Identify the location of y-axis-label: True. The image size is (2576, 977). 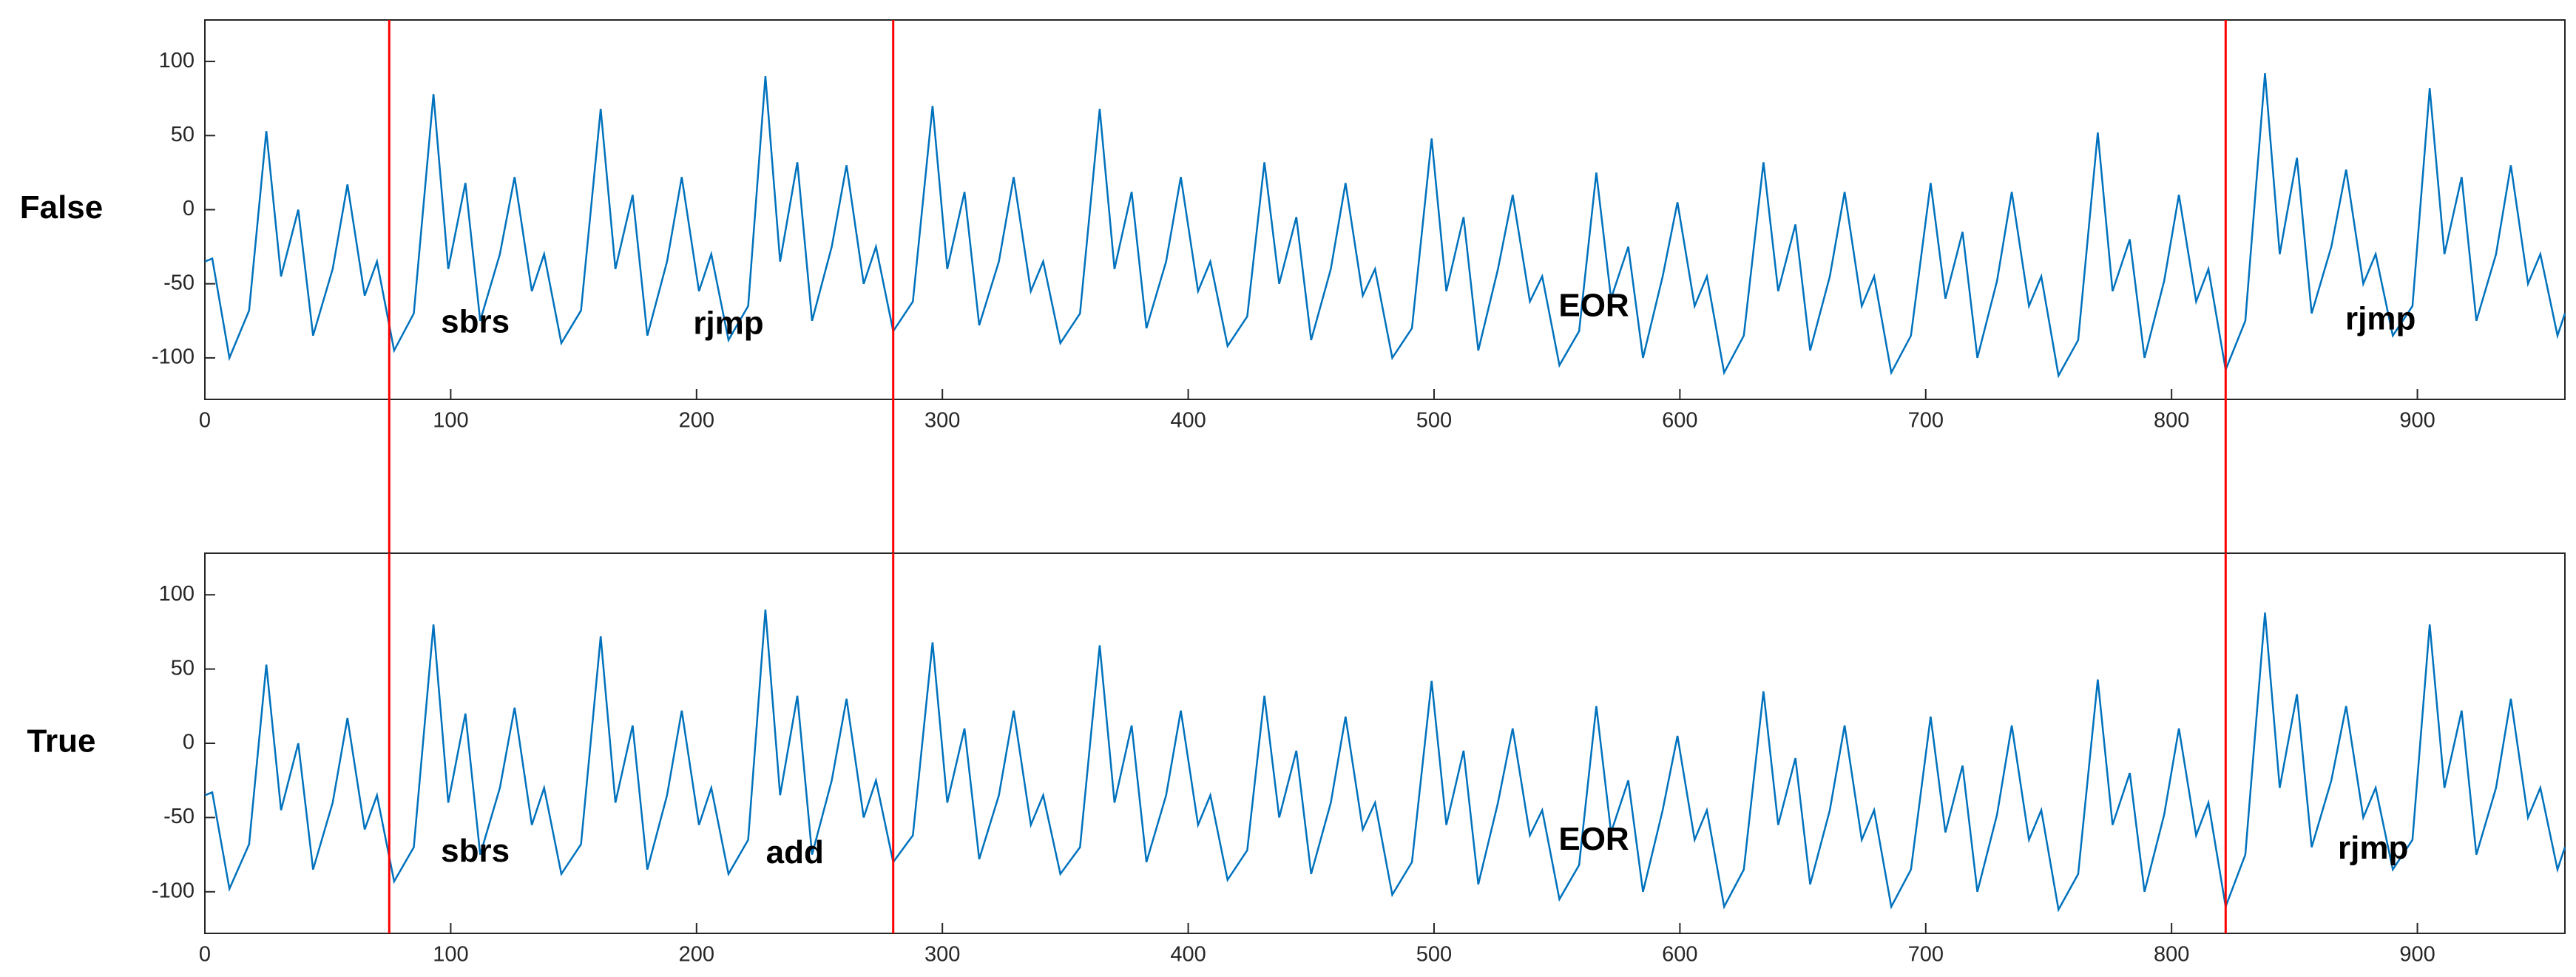
(61, 741).